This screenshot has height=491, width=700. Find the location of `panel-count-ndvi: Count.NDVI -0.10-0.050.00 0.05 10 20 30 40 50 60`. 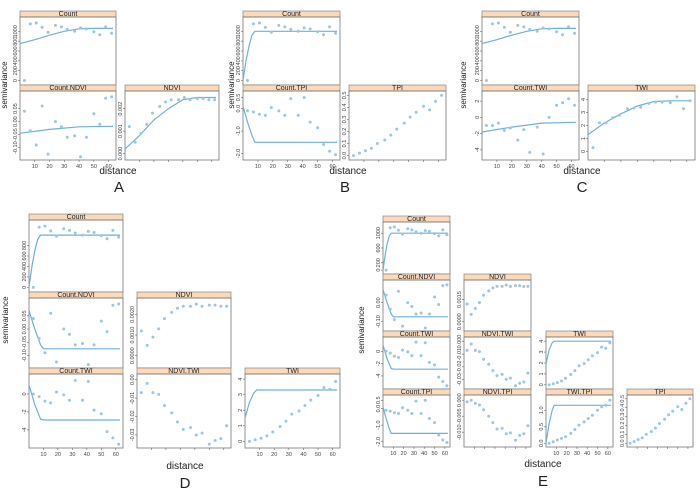

panel-count-ndvi: Count.NDVI -0.10-0.050.00 0.05 10 20 30 40 50 60 is located at coordinates (65, 127).